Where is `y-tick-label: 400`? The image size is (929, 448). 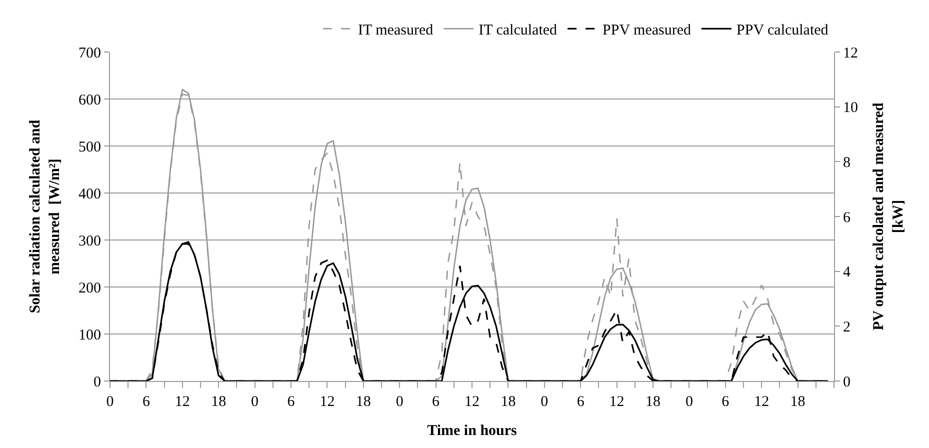
y-tick-label: 400 is located at coordinates (89, 194).